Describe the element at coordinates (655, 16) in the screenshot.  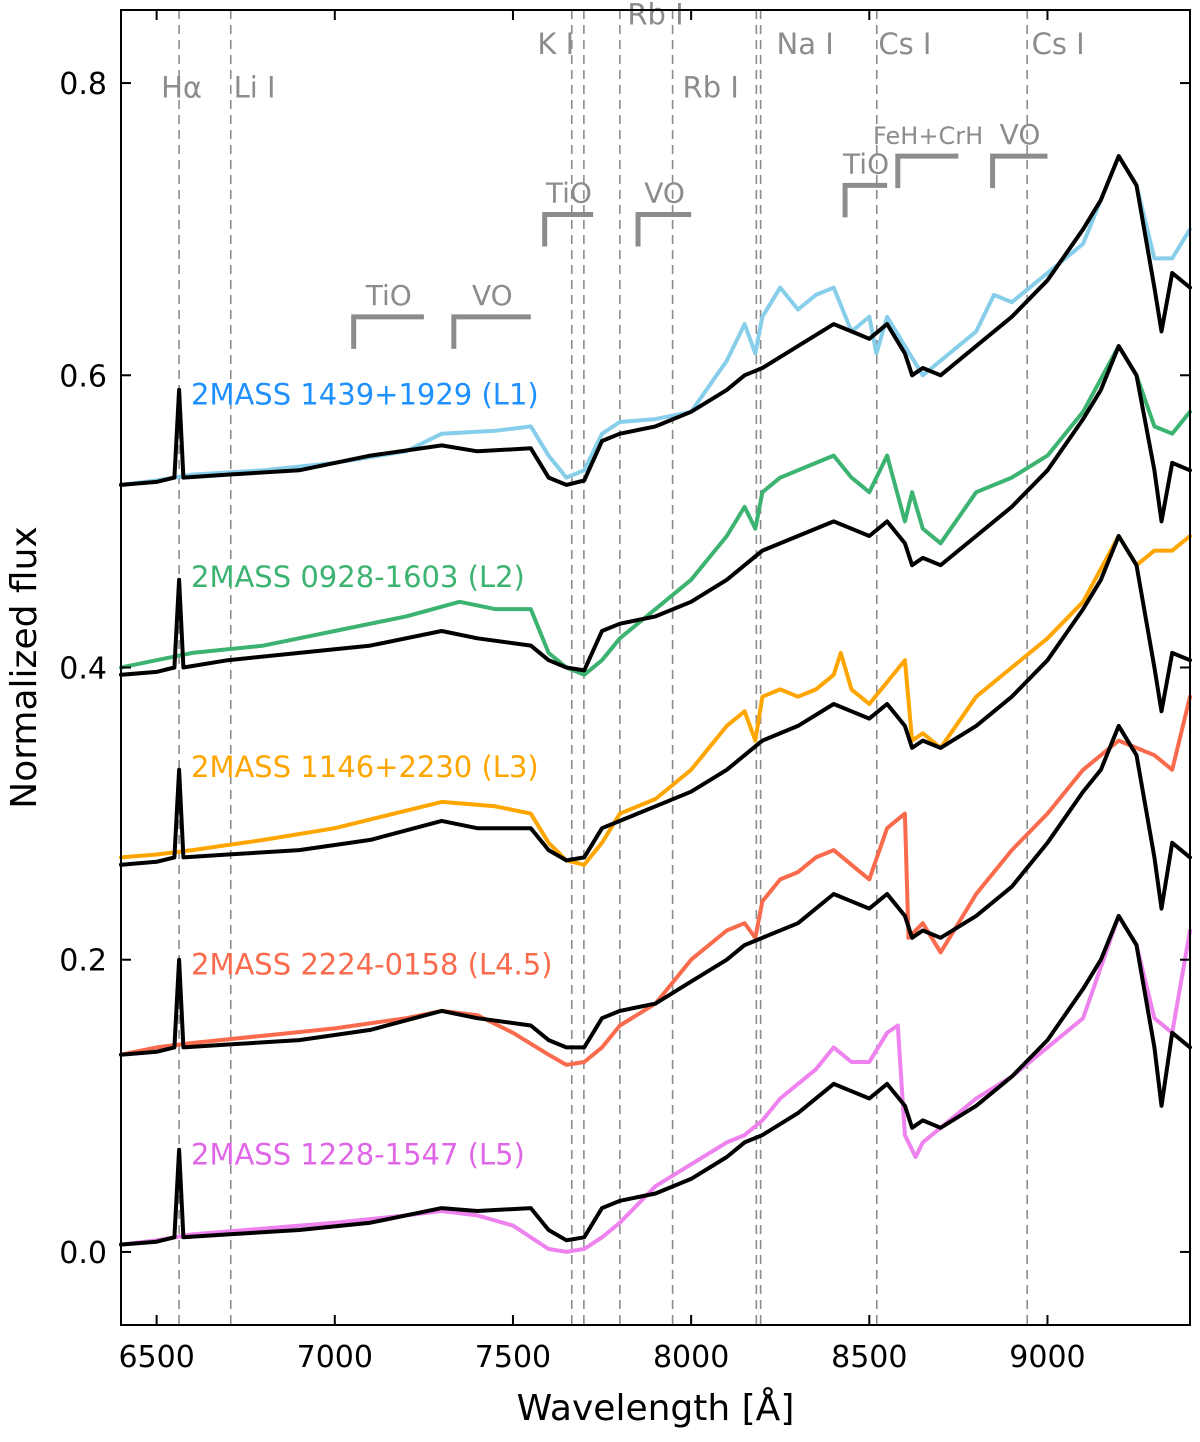
I see `feature-label-3: Rb I` at that location.